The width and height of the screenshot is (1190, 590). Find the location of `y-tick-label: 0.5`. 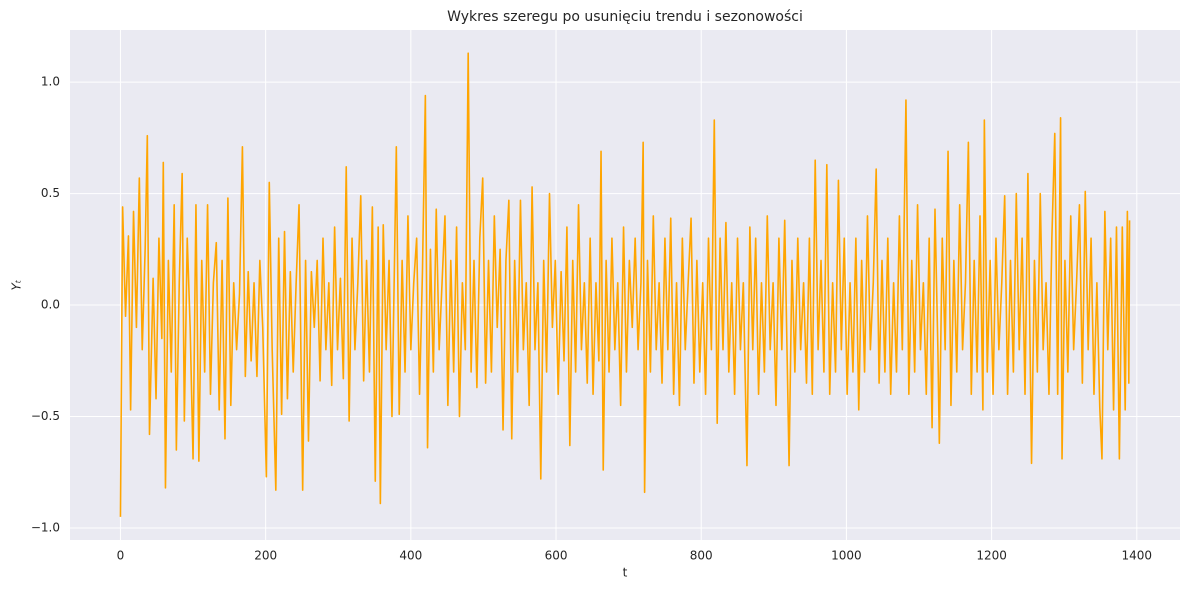

y-tick-label: 0.5 is located at coordinates (50, 193).